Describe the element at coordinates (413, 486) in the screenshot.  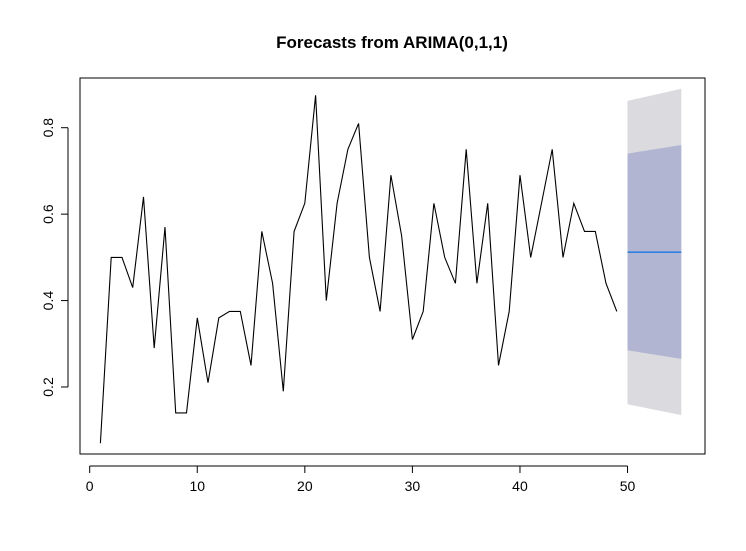
I see `x-tick-label-30: 30` at that location.